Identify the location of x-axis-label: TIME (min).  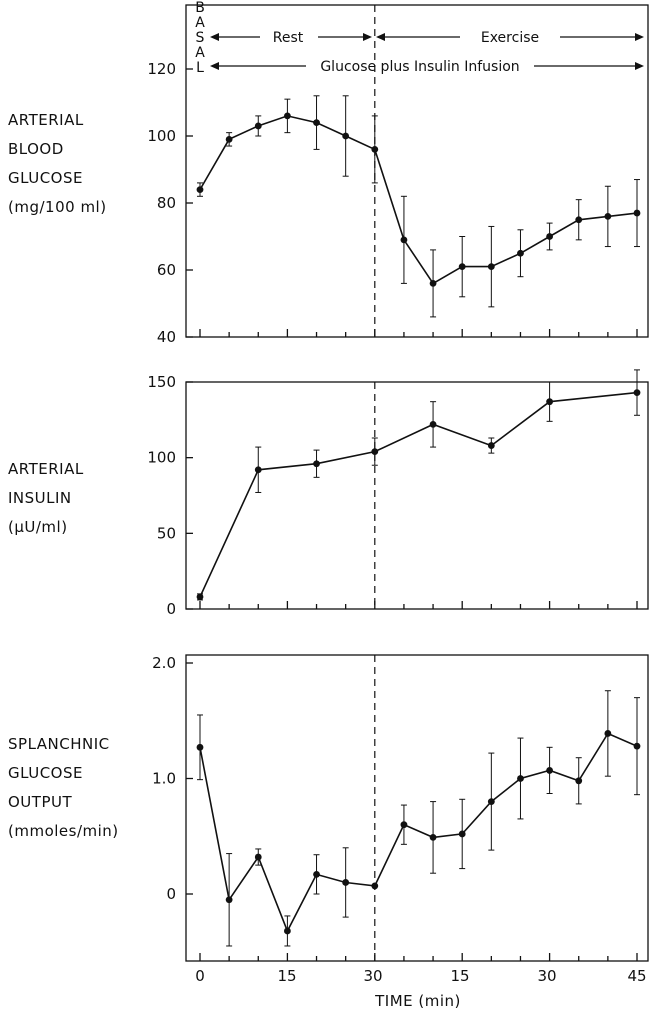
(417, 1001).